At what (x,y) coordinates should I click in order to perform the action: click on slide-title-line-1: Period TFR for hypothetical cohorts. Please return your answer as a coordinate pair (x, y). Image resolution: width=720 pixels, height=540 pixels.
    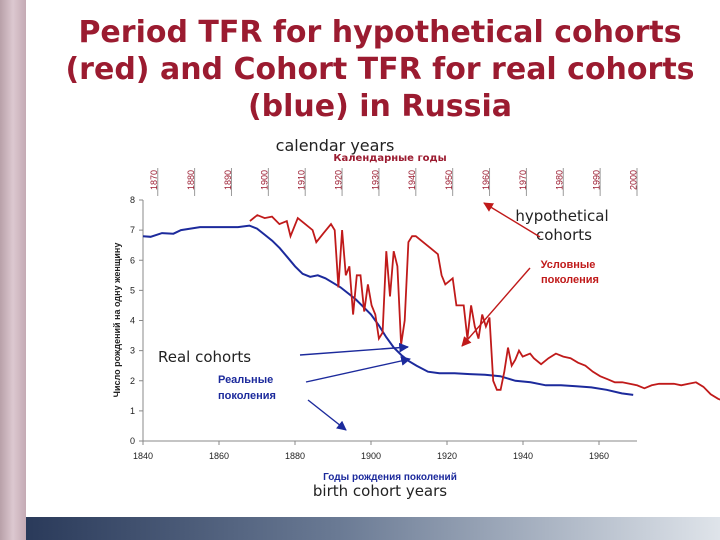
    Looking at the image, I should click on (380, 32).